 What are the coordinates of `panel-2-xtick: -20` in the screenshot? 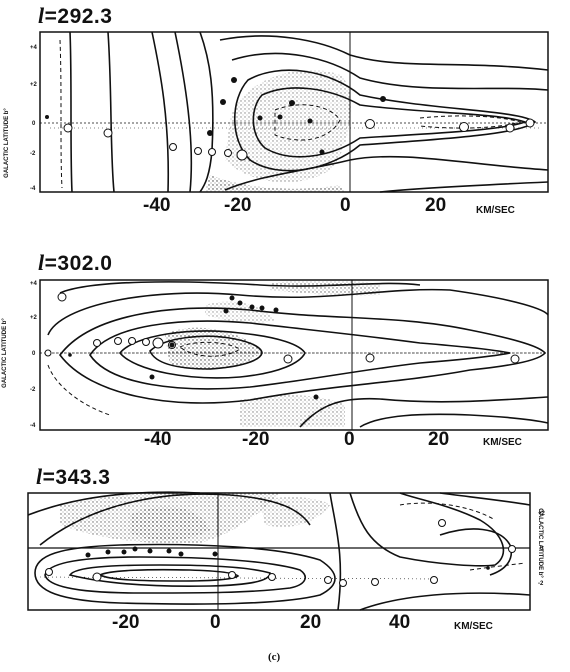 It's located at (256, 439).